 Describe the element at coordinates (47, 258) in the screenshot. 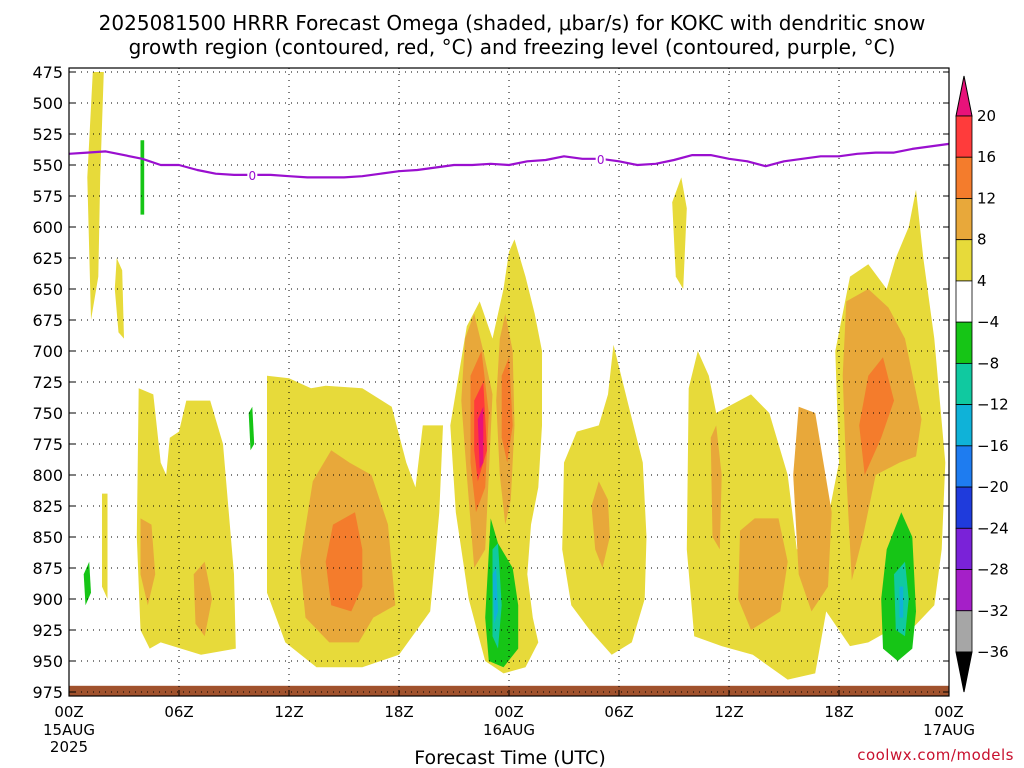

I see `y-tick-label: 625` at that location.